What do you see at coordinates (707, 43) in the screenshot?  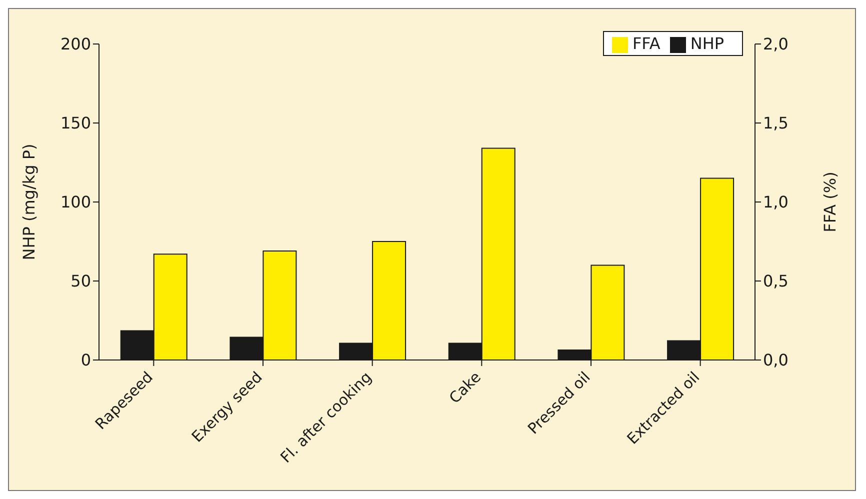 I see `legend-label: NHP` at bounding box center [707, 43].